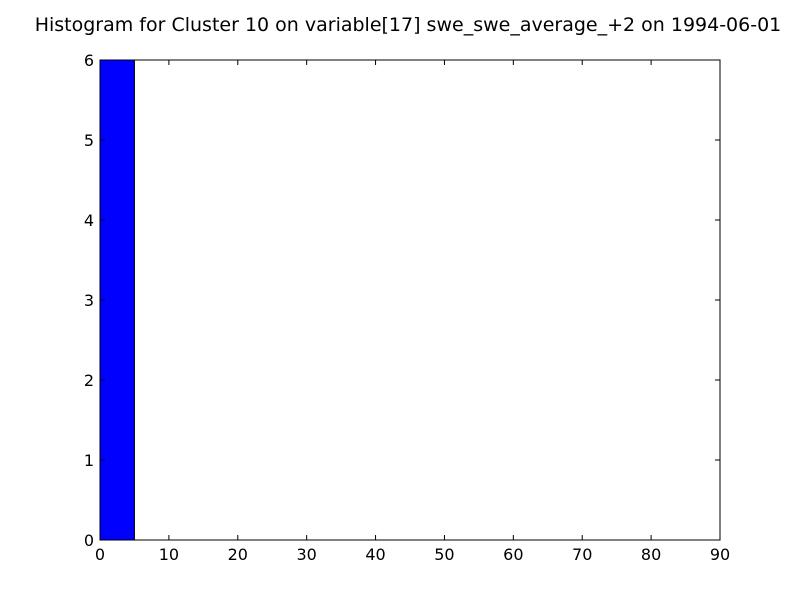 This screenshot has width=800, height=600. Describe the element at coordinates (89, 300) in the screenshot. I see `y-tick-label: 3` at that location.